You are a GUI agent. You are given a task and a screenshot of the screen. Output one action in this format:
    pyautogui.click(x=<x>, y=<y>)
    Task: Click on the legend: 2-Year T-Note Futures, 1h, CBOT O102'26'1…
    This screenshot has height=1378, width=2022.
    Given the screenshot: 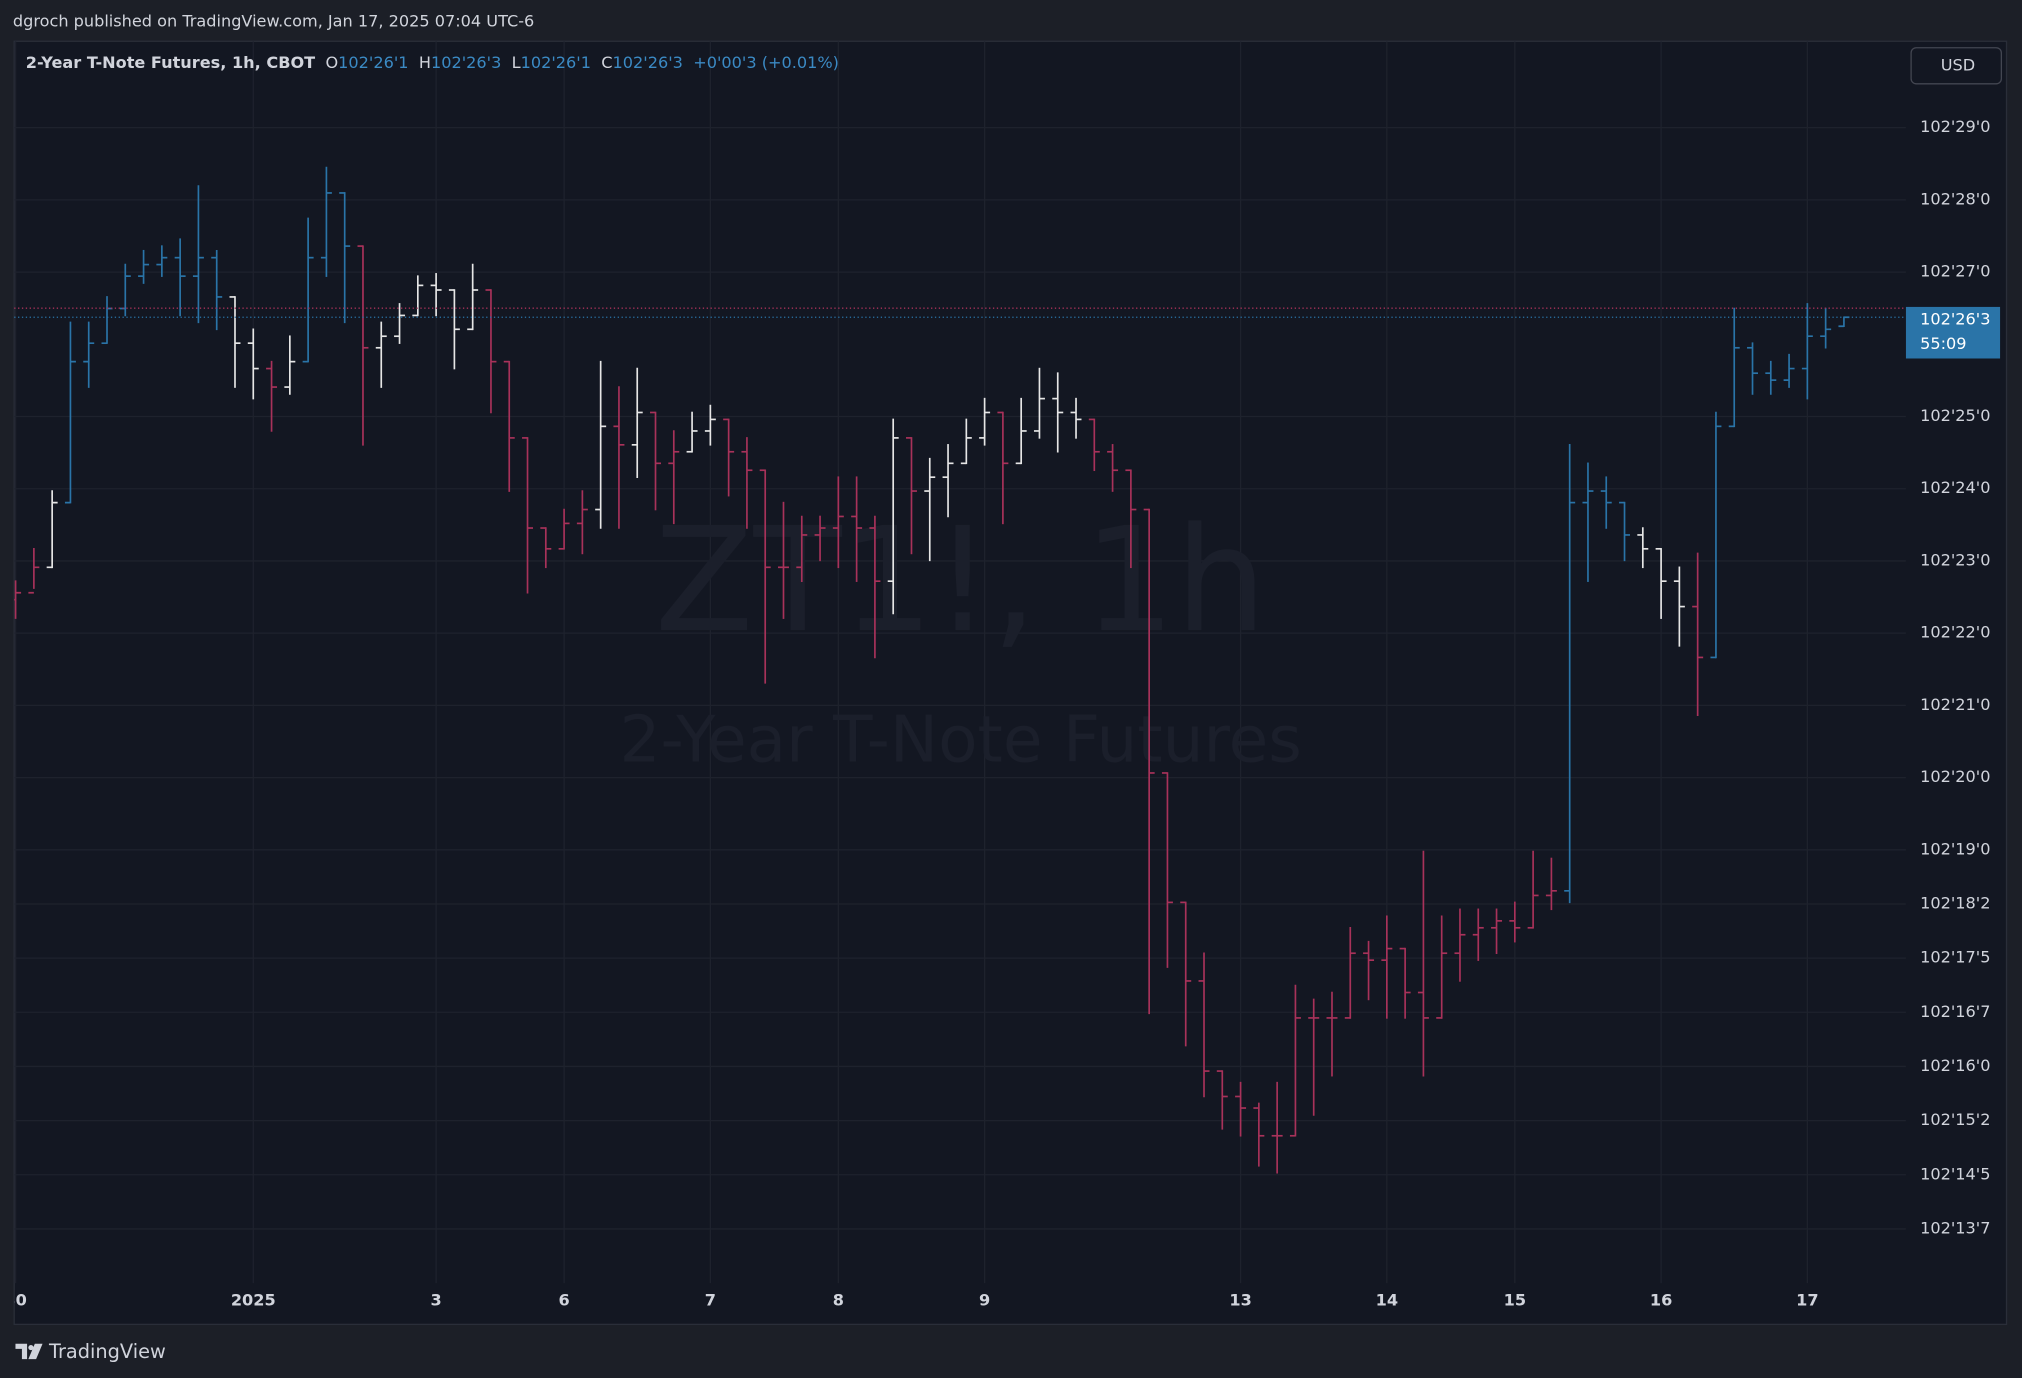 What is the action you would take?
    pyautogui.click(x=432, y=62)
    